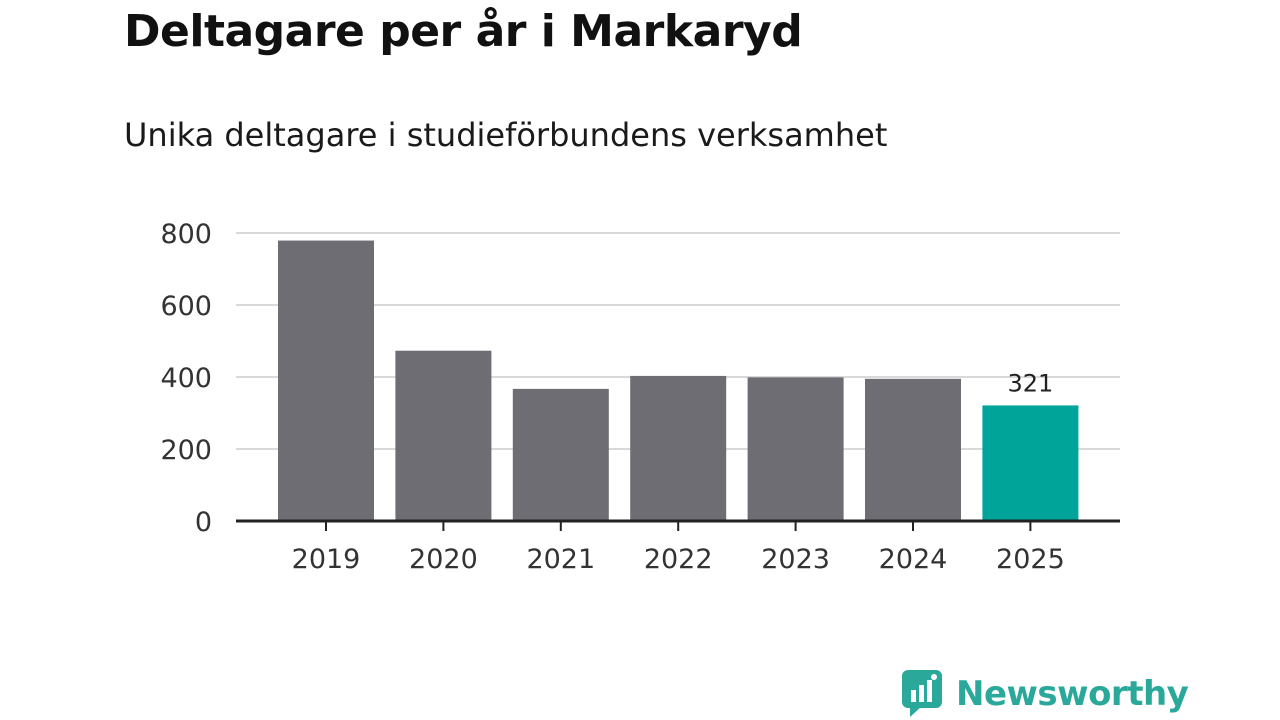 This screenshot has width=1280, height=720. I want to click on bar-2024, so click(913, 449).